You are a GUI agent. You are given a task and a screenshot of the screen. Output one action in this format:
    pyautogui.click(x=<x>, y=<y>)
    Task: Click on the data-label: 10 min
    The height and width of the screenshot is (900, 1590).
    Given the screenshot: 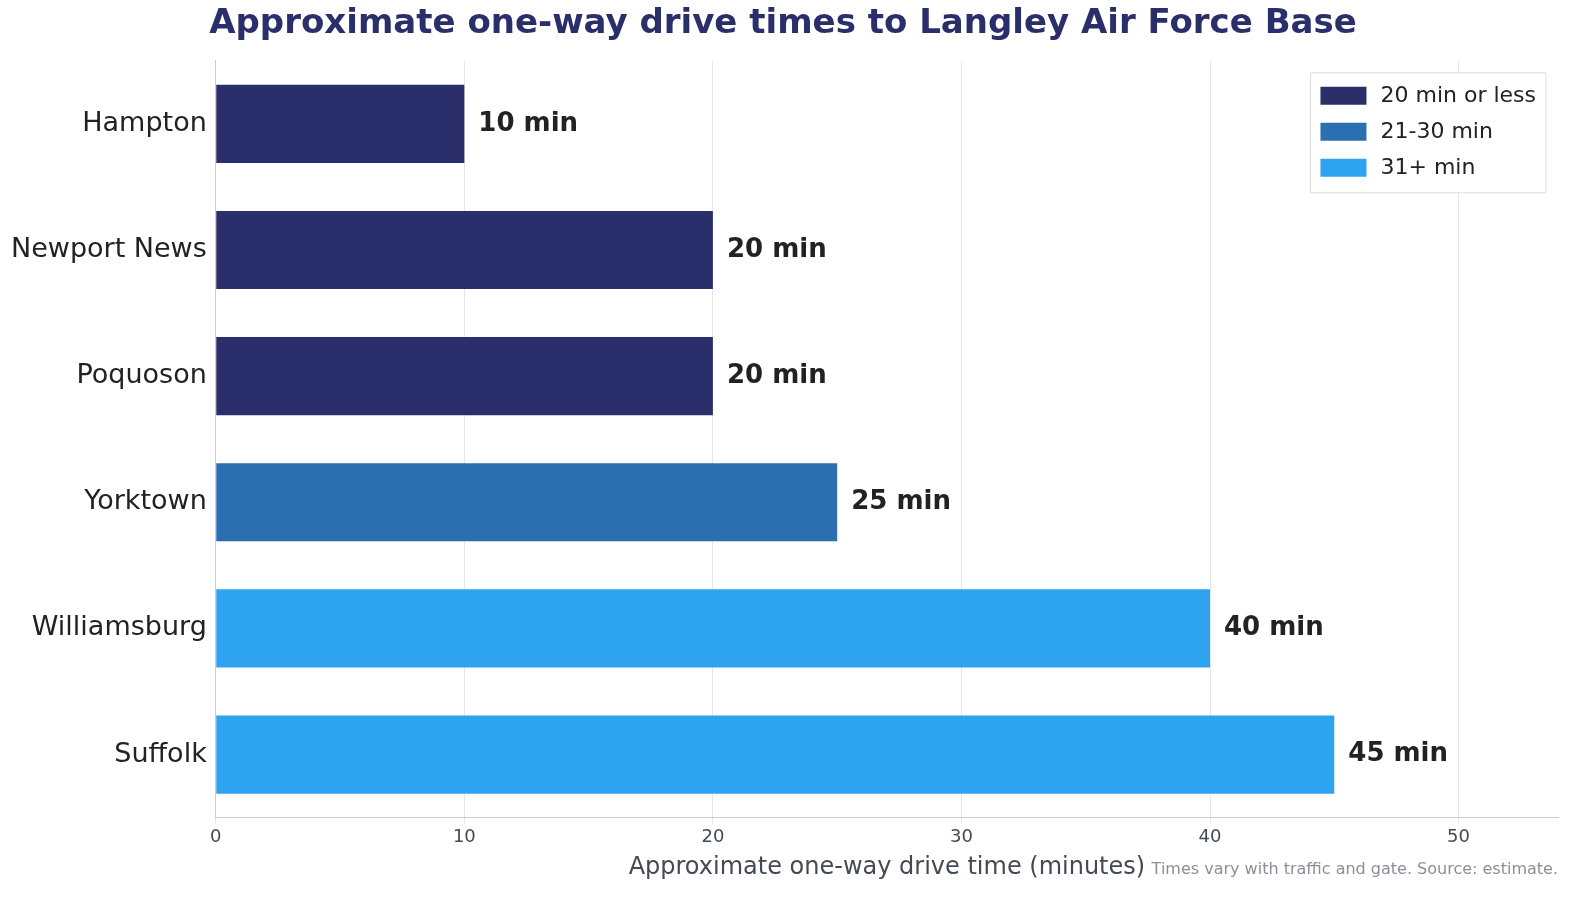 What is the action you would take?
    pyautogui.click(x=528, y=121)
    